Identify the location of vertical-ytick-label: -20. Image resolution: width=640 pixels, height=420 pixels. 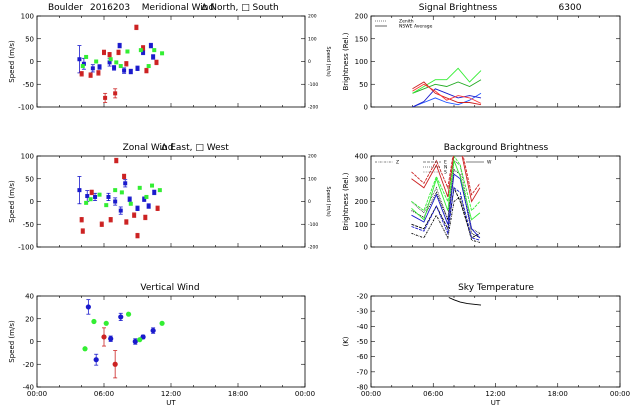
(28, 365).